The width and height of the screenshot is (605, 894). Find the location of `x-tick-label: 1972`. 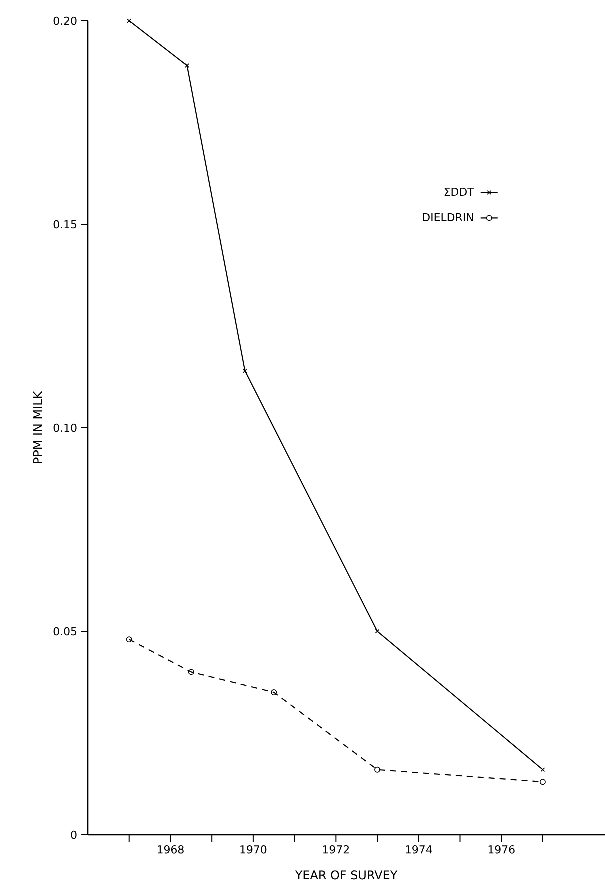

x-tick-label: 1972 is located at coordinates (336, 850).